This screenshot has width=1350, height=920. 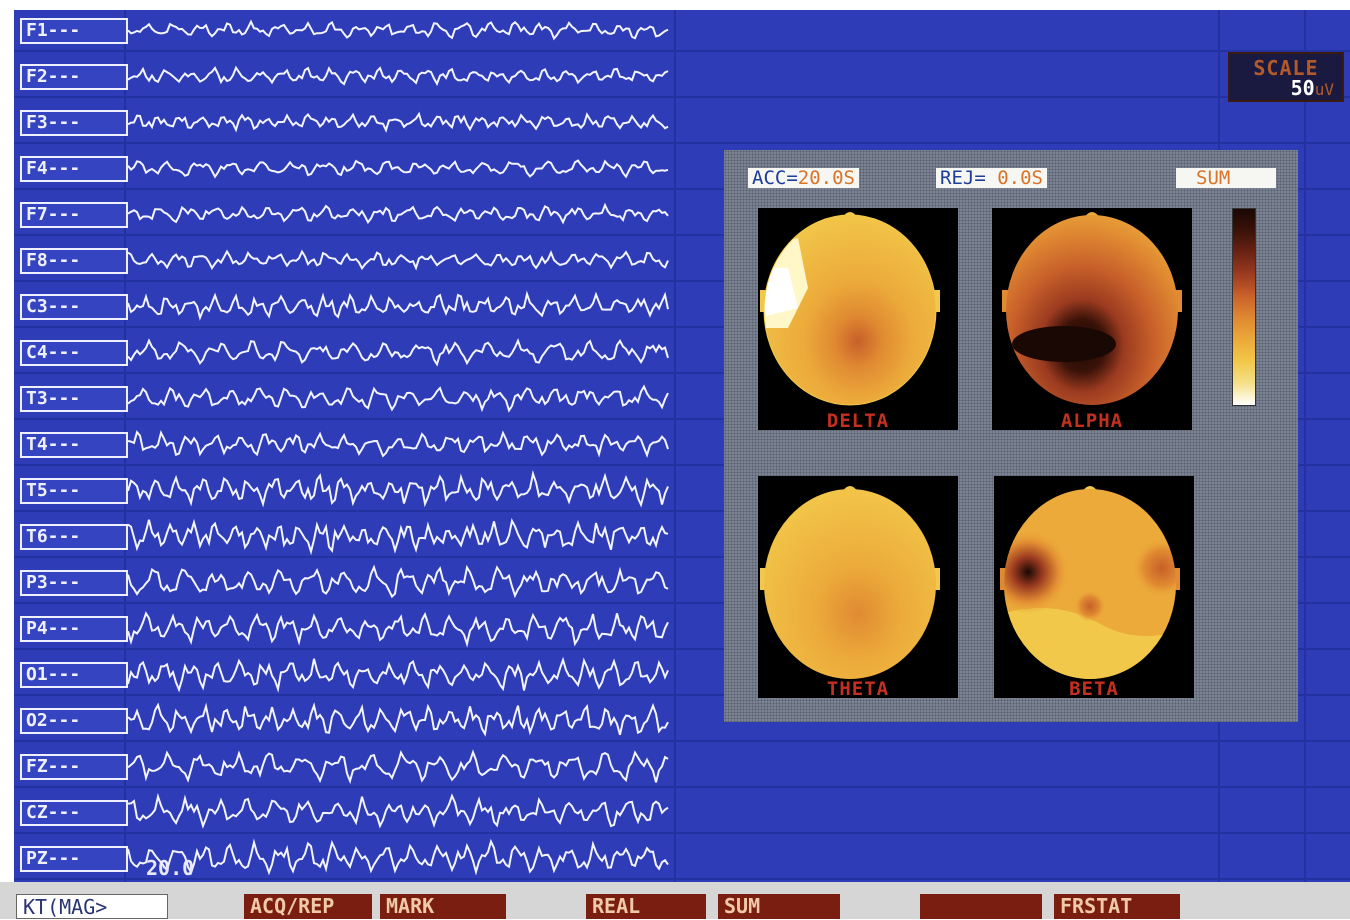 I want to click on scale-value: 50uV, so click(x=1312, y=88).